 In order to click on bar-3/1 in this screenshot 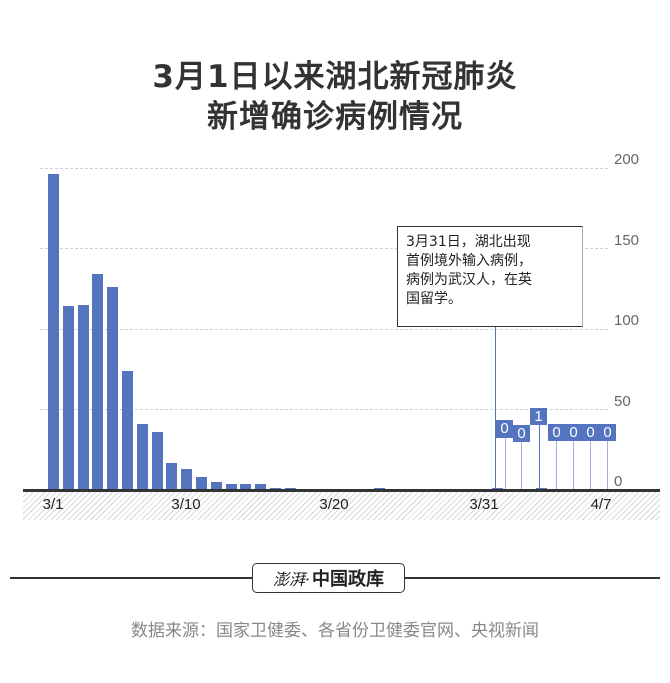, I will do `click(53, 332)`.